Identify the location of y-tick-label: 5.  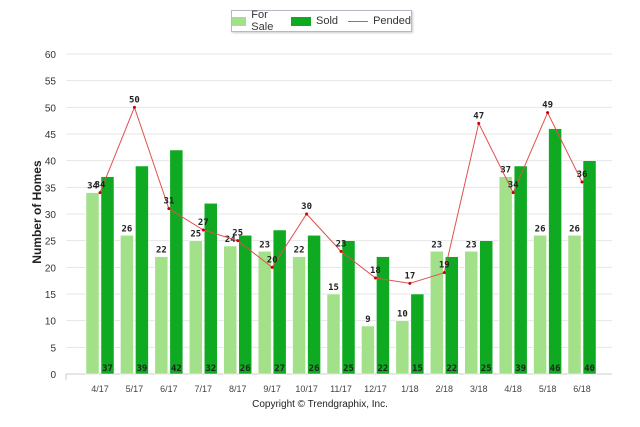
(53, 348).